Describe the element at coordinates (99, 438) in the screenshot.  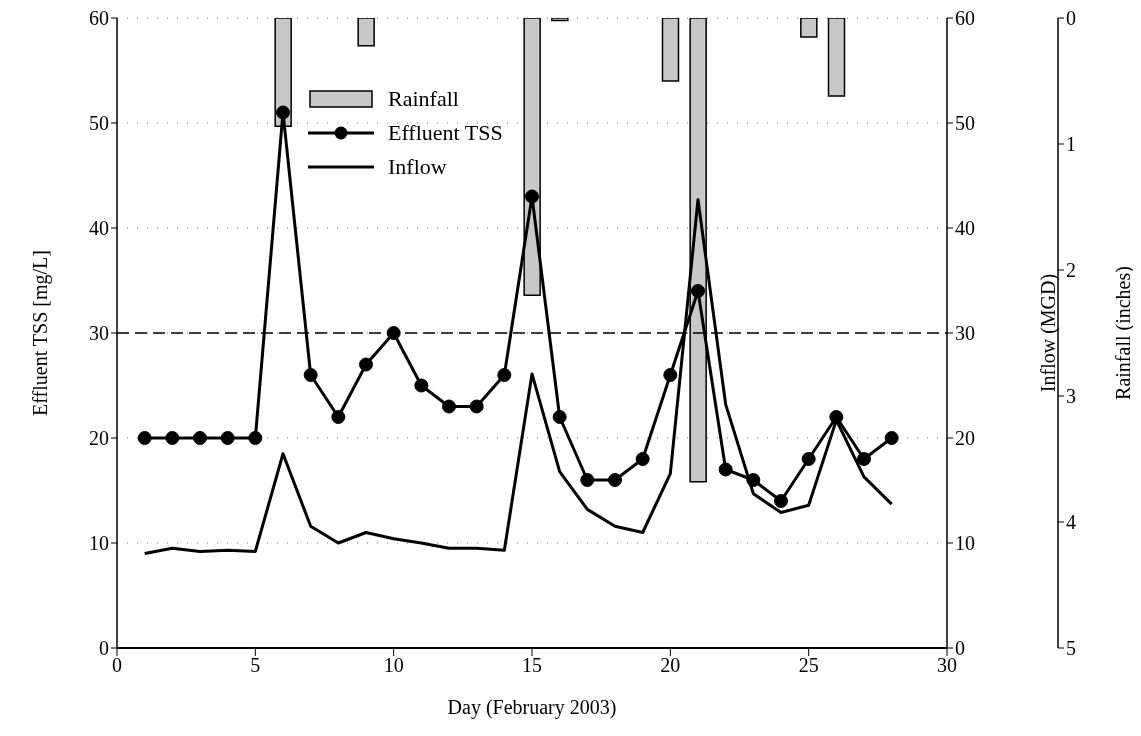
I see `y-tick-label: 20` at that location.